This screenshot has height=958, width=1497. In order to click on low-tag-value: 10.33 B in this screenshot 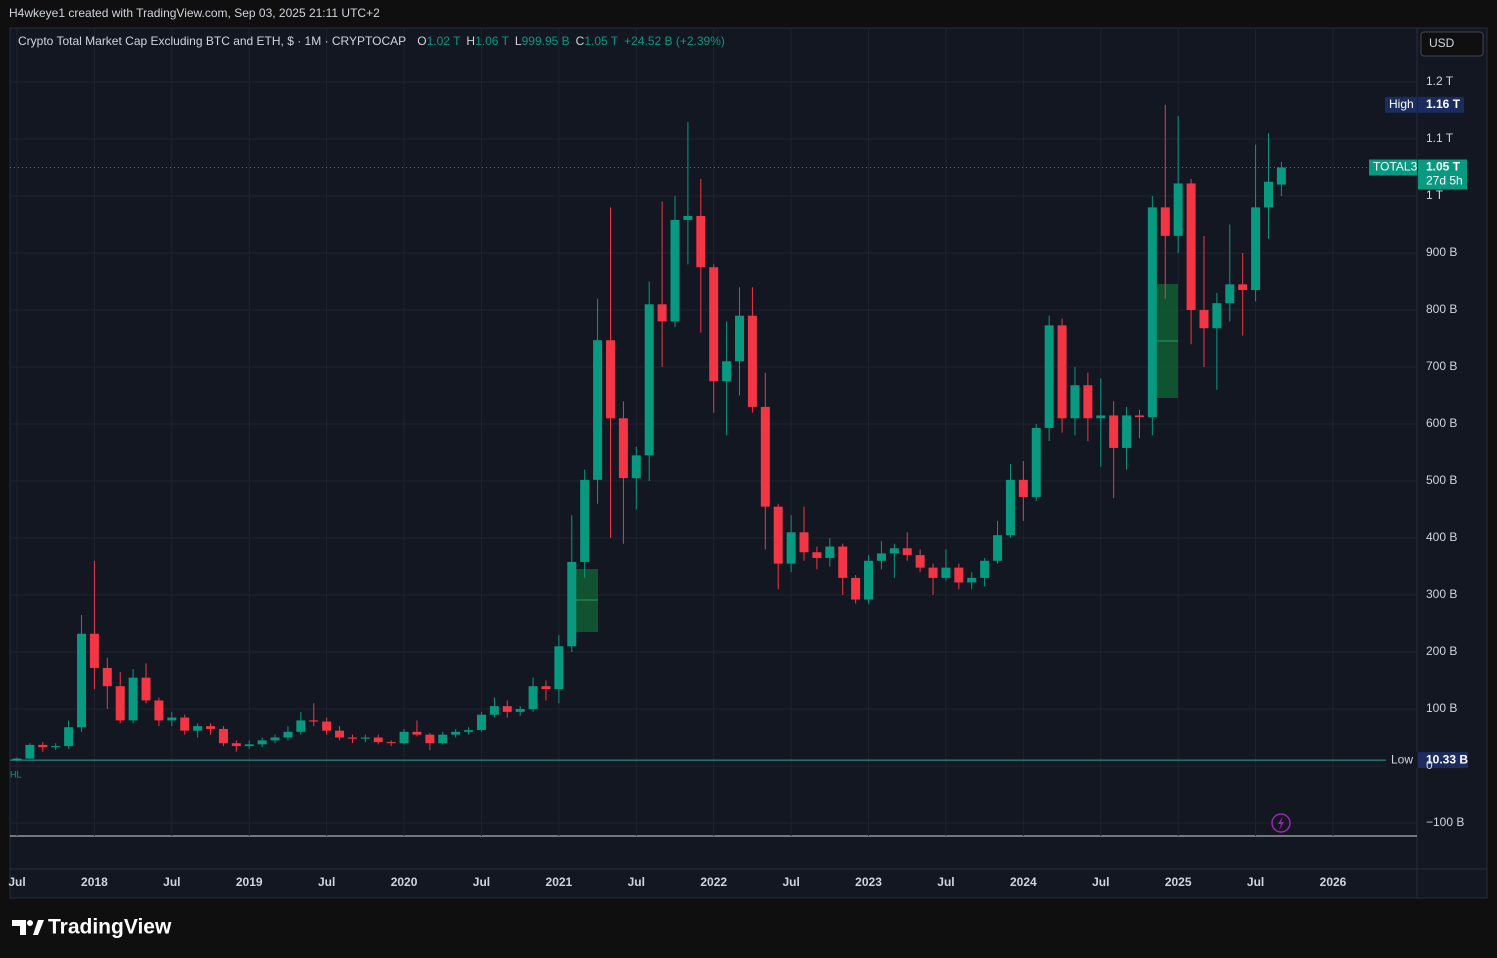, I will do `click(1447, 759)`.